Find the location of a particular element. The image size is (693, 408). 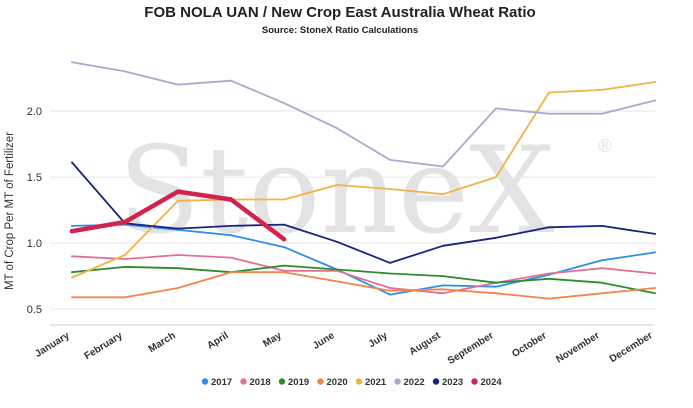

legend-label-2021: 2021 is located at coordinates (376, 382).